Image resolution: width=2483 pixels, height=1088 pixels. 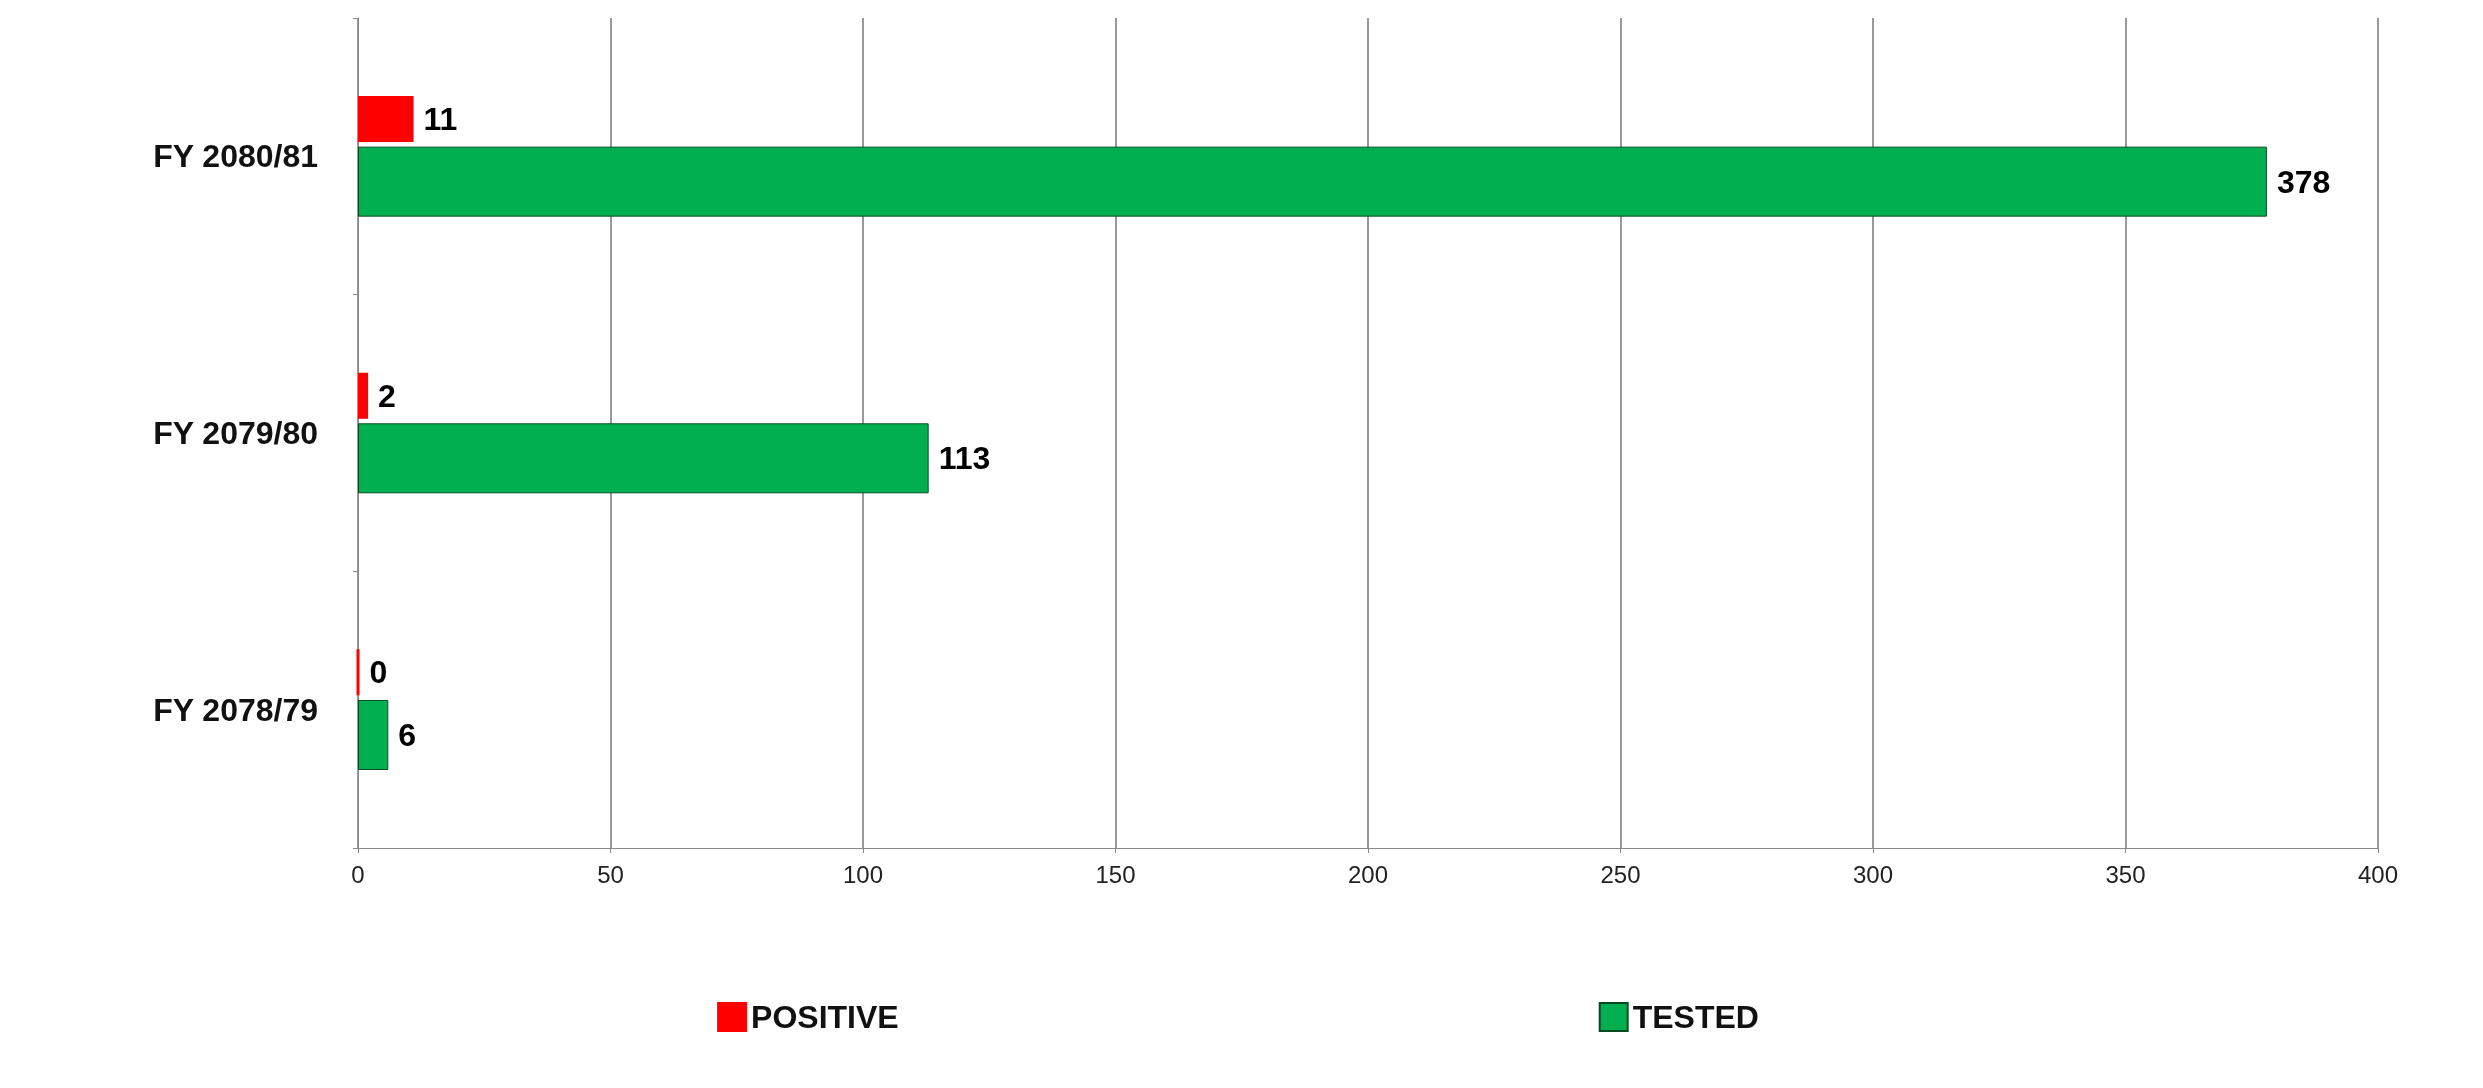 What do you see at coordinates (407, 734) in the screenshot?
I see `data-label: 6` at bounding box center [407, 734].